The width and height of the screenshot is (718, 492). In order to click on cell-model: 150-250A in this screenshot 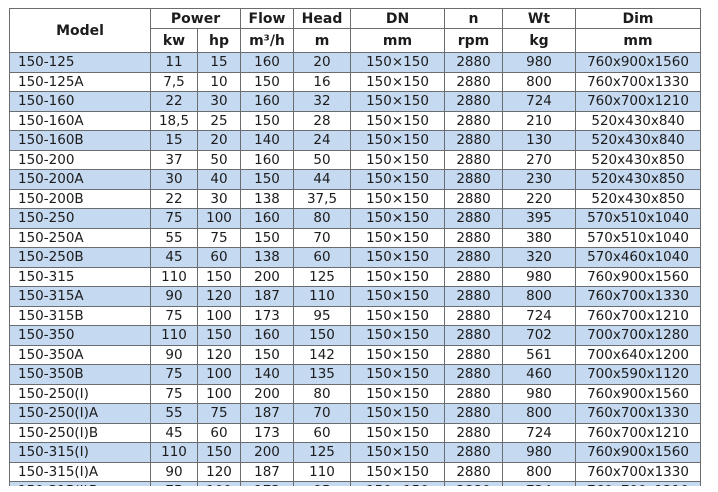, I will do `click(80, 237)`.